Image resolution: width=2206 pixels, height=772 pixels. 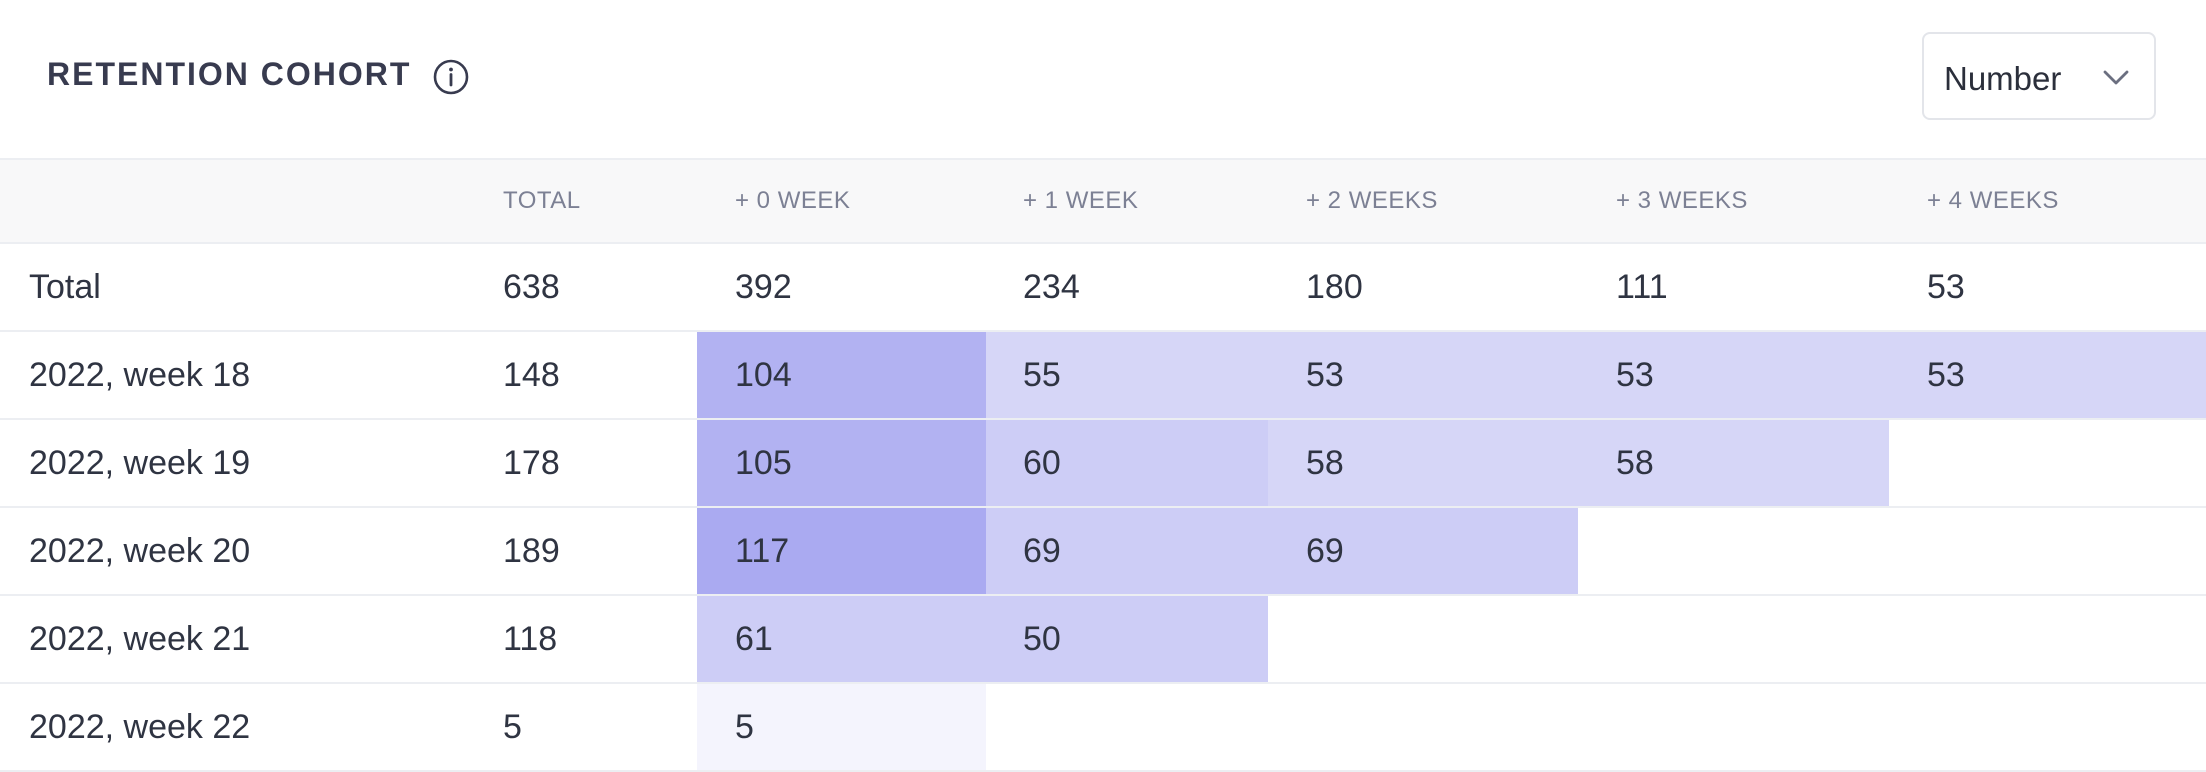 I want to click on cell-week-0: 104, so click(x=841, y=375).